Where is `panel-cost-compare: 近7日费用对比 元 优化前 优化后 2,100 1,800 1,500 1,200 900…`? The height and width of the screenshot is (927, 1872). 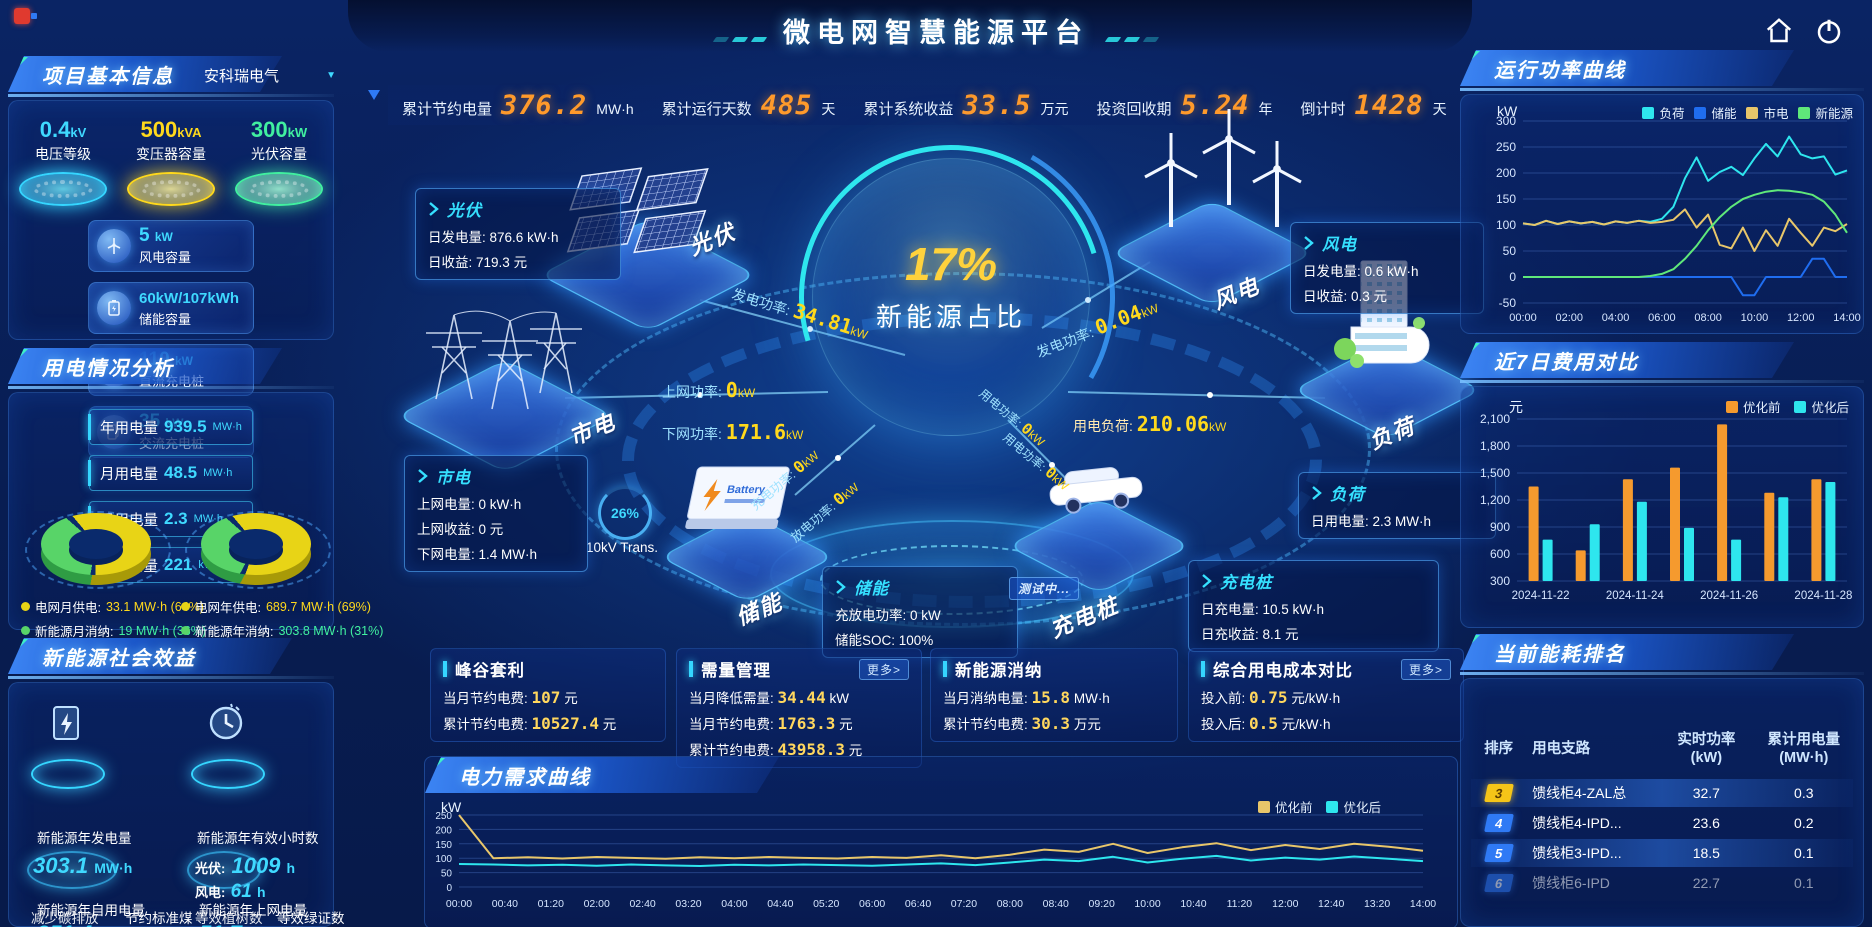 panel-cost-compare: 近7日费用对比 元 优化前 优化后 2,100 1,800 1,500 1,200 900… is located at coordinates (1662, 485).